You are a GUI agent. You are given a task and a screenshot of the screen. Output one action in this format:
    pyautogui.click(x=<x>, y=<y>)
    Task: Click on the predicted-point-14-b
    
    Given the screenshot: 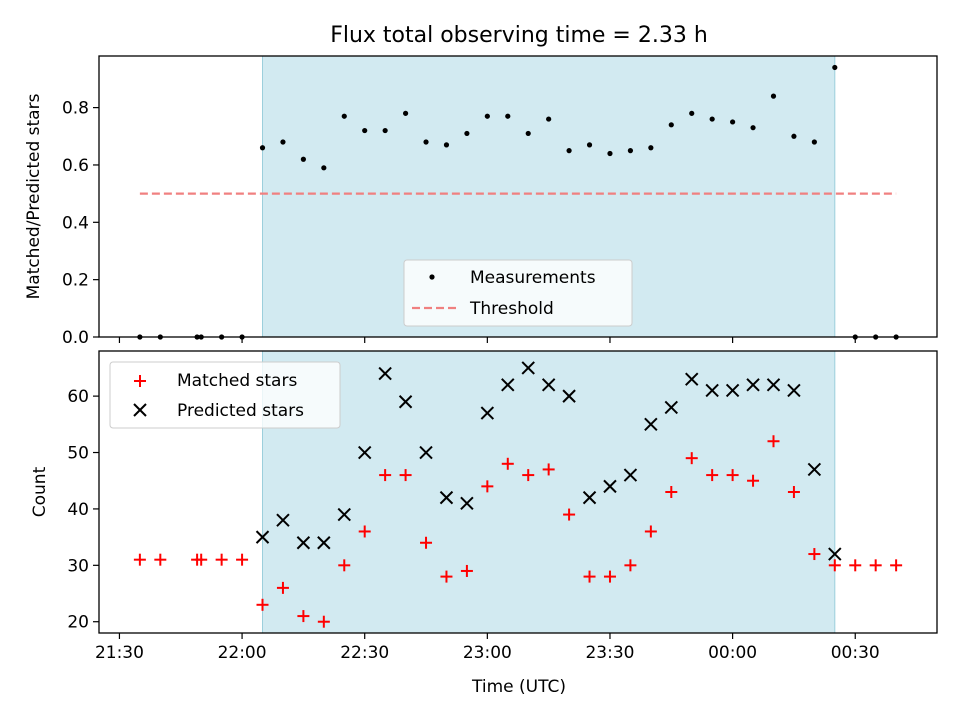 What is the action you would take?
    pyautogui.click(x=548, y=385)
    